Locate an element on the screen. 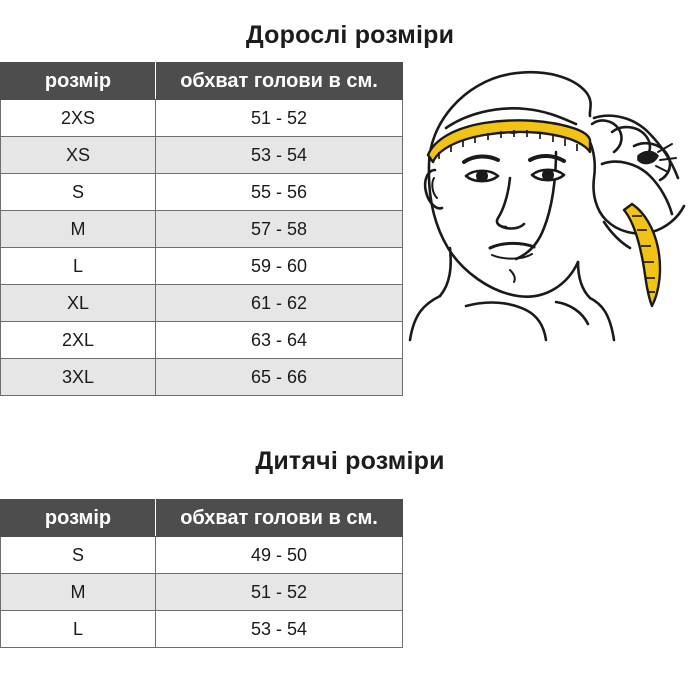 The height and width of the screenshot is (700, 700). table-row: L 53 - 54 is located at coordinates (201, 629).